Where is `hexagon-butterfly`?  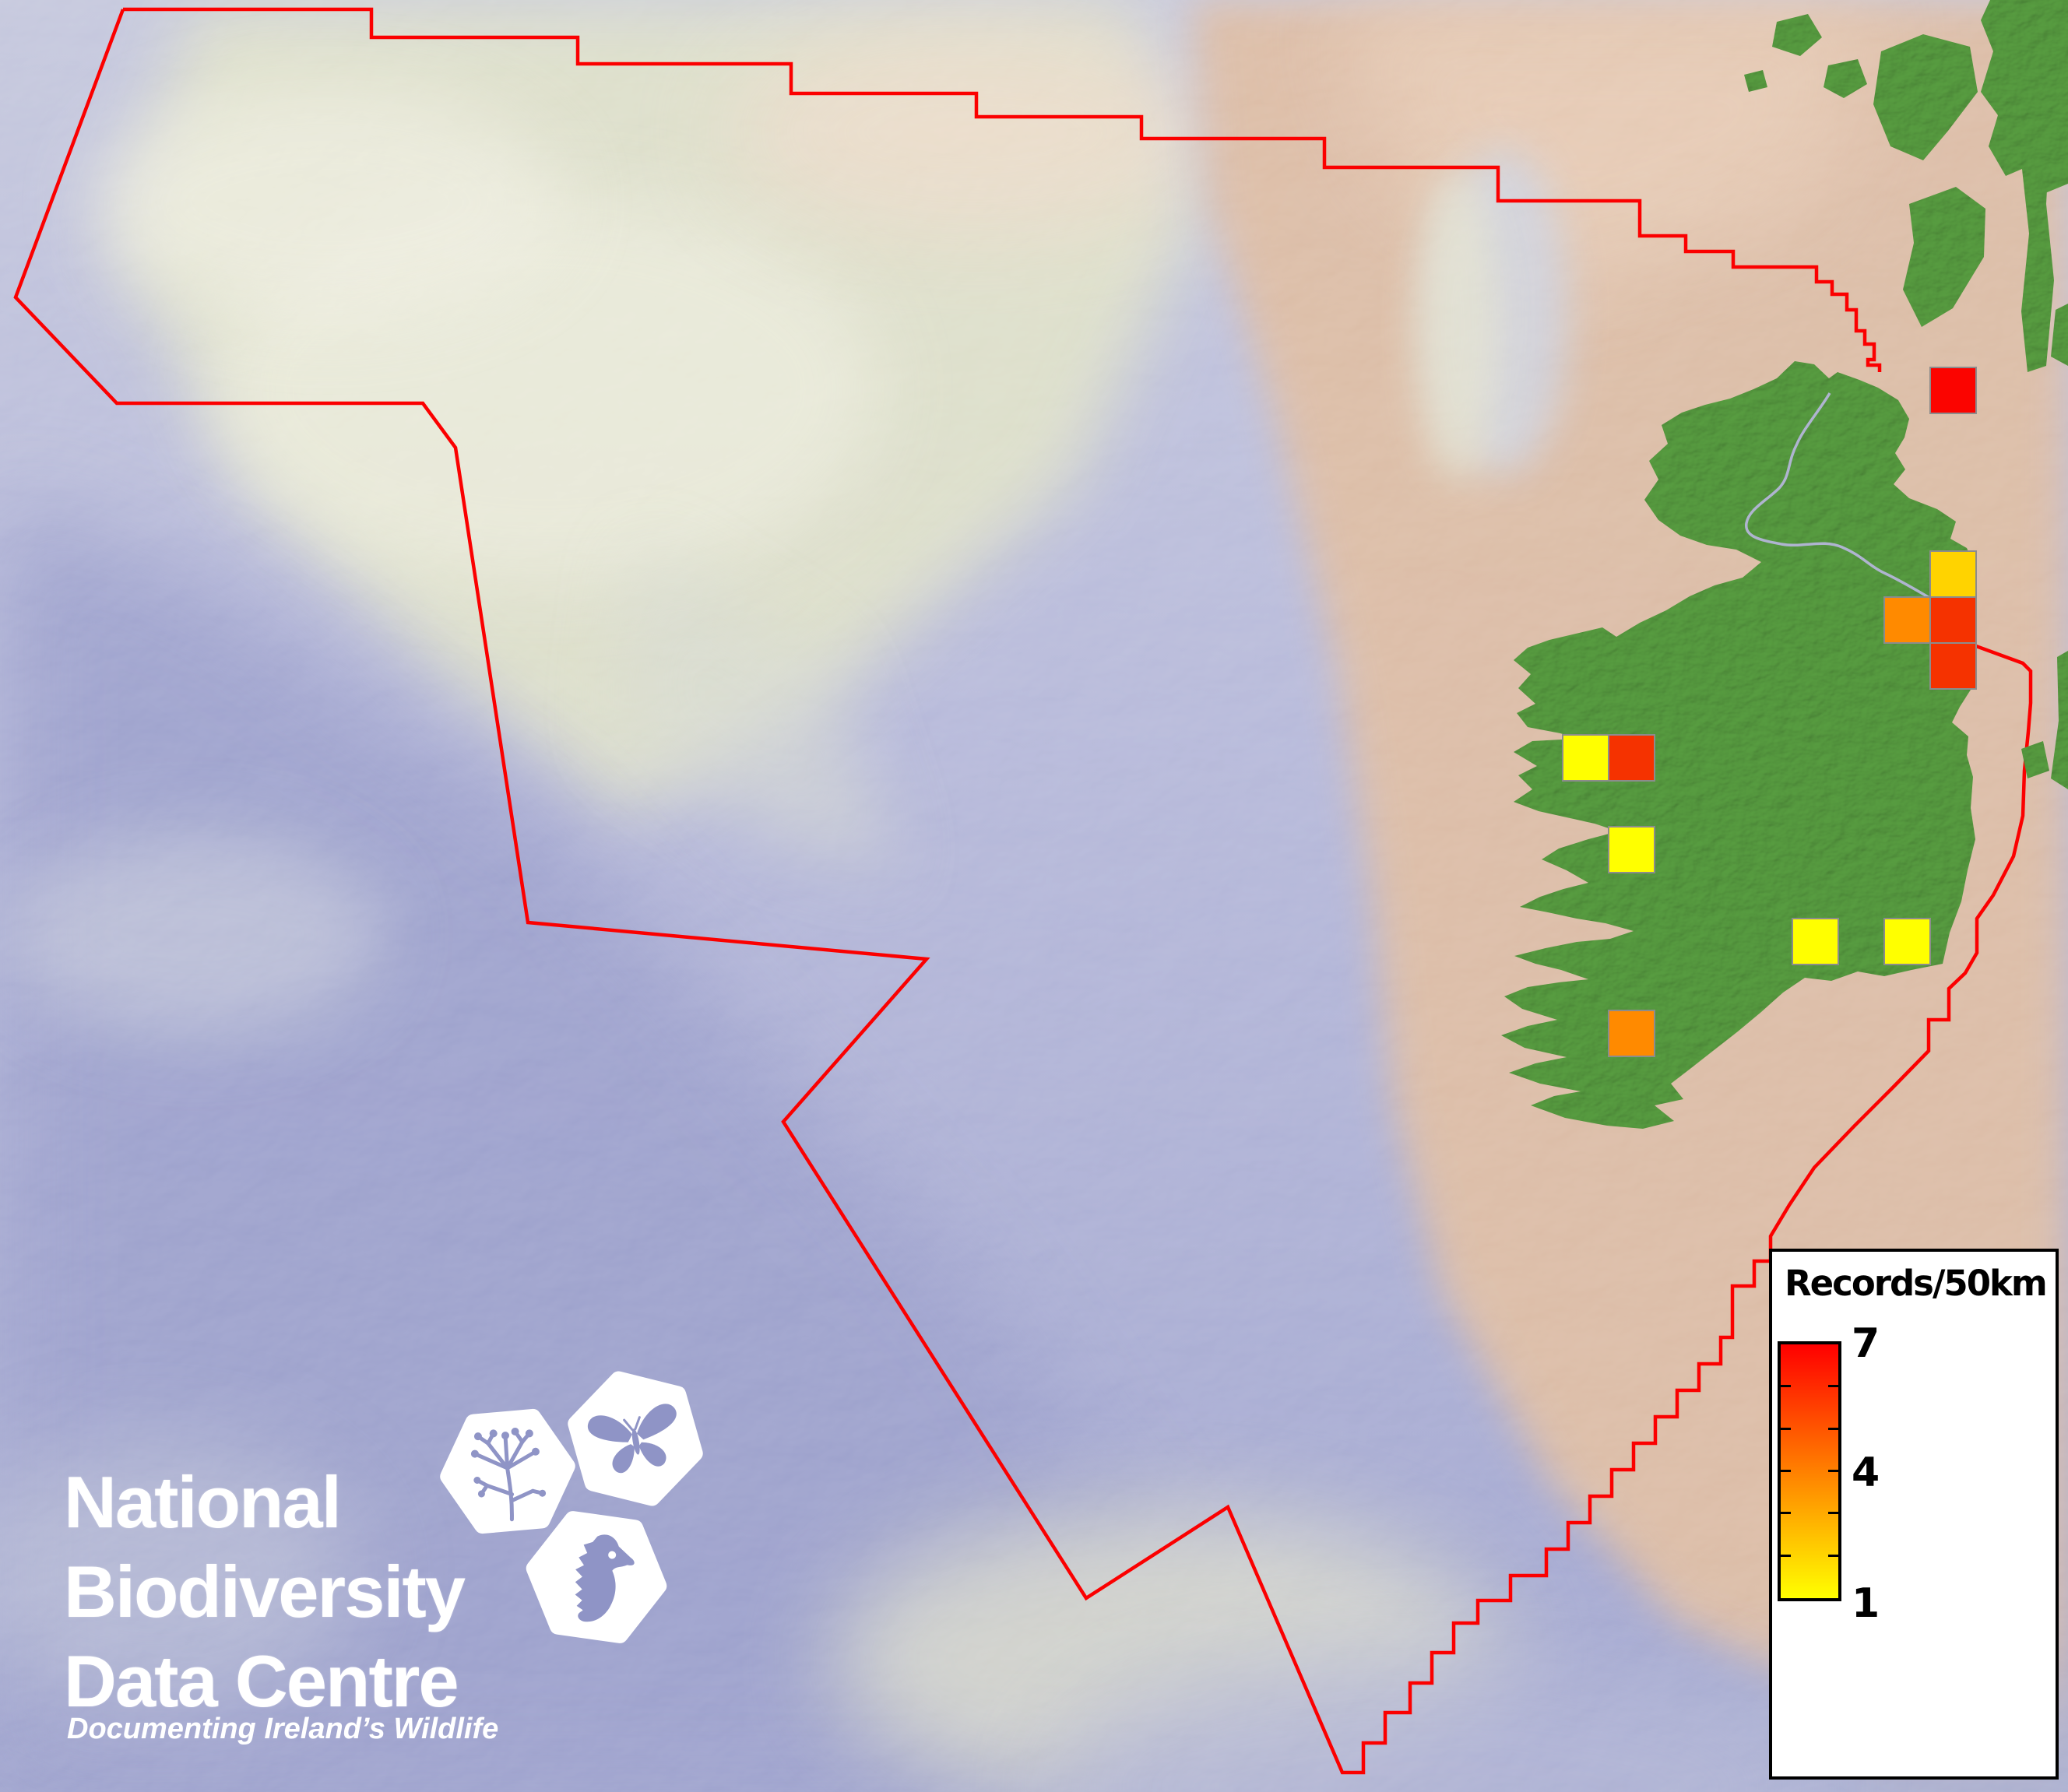
hexagon-butterfly is located at coordinates (635, 1438).